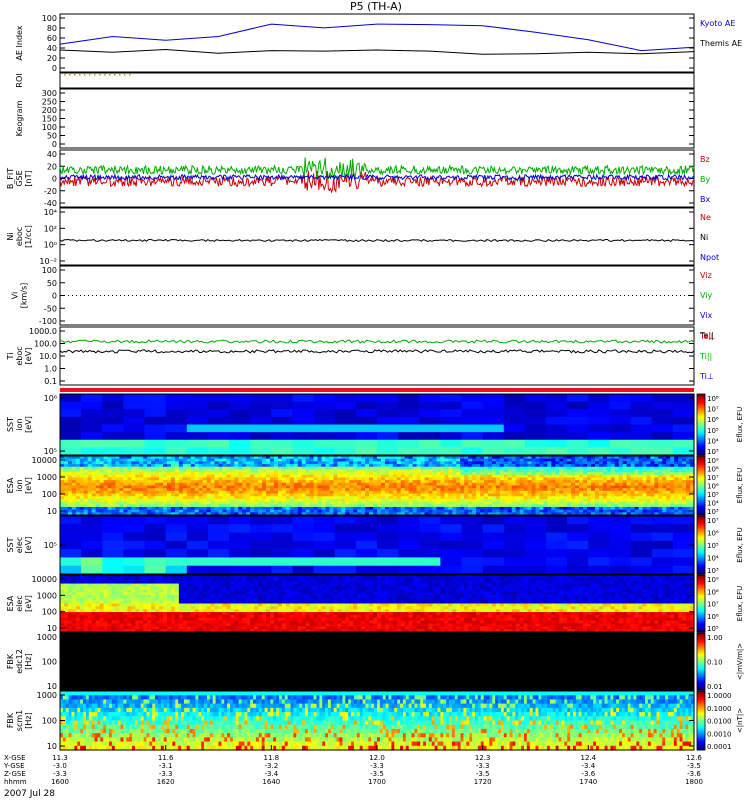  What do you see at coordinates (19, 236) in the screenshot?
I see `panel-ylabel: eboc` at bounding box center [19, 236].